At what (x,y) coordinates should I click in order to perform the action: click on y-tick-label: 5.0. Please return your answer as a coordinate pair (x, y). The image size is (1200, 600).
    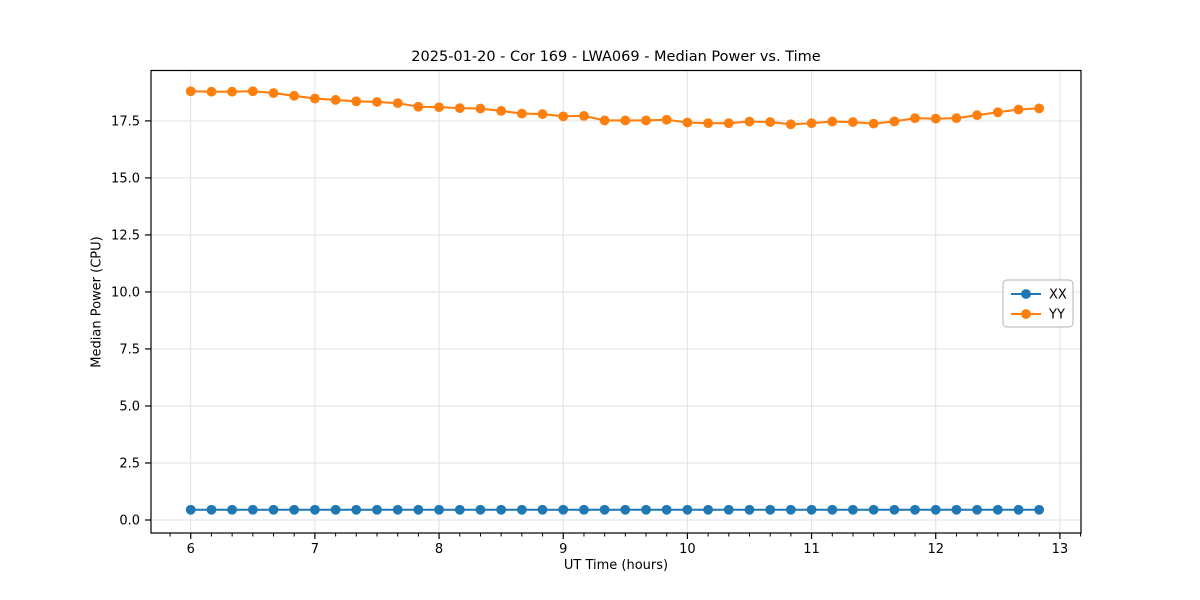
    Looking at the image, I should click on (129, 406).